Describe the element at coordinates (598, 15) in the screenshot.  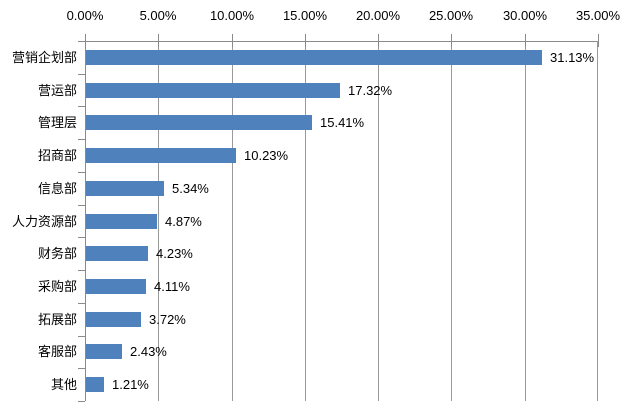
I see `x-axis-tick-label: 35.00%` at that location.